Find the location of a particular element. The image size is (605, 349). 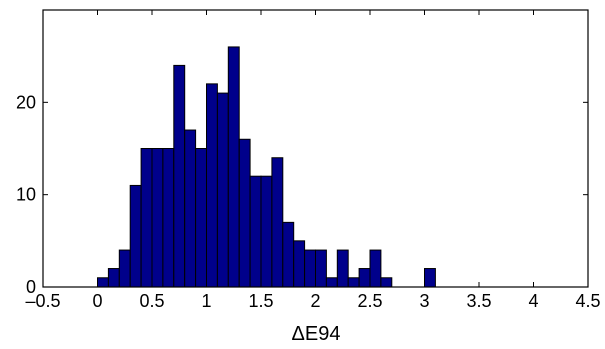

x-tick-label: 3 is located at coordinates (424, 301).